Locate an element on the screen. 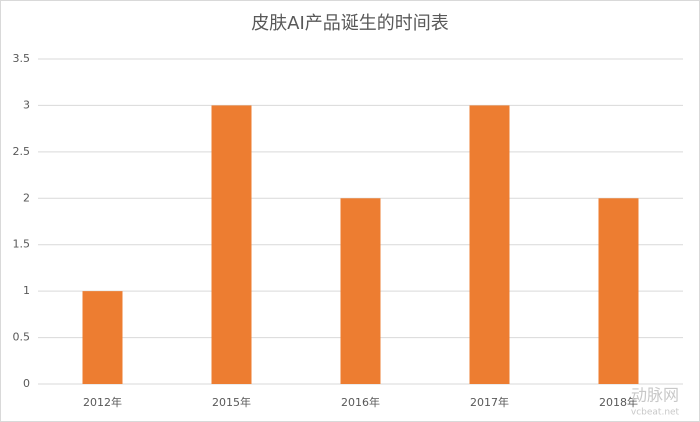 This screenshot has height=422, width=700. x-tick-label: 2016年 is located at coordinates (360, 402).